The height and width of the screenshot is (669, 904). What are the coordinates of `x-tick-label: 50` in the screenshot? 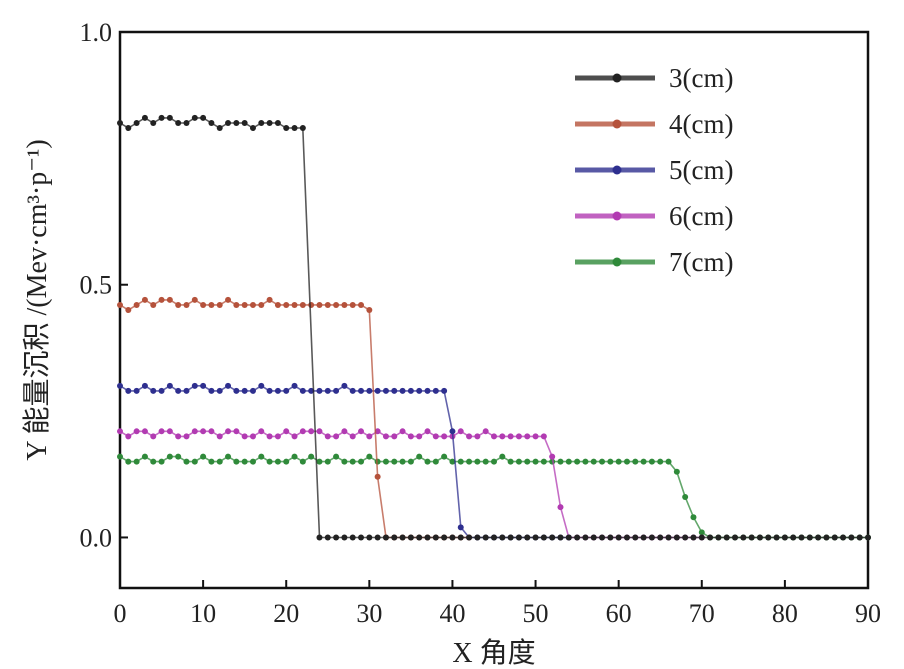 It's located at (536, 613).